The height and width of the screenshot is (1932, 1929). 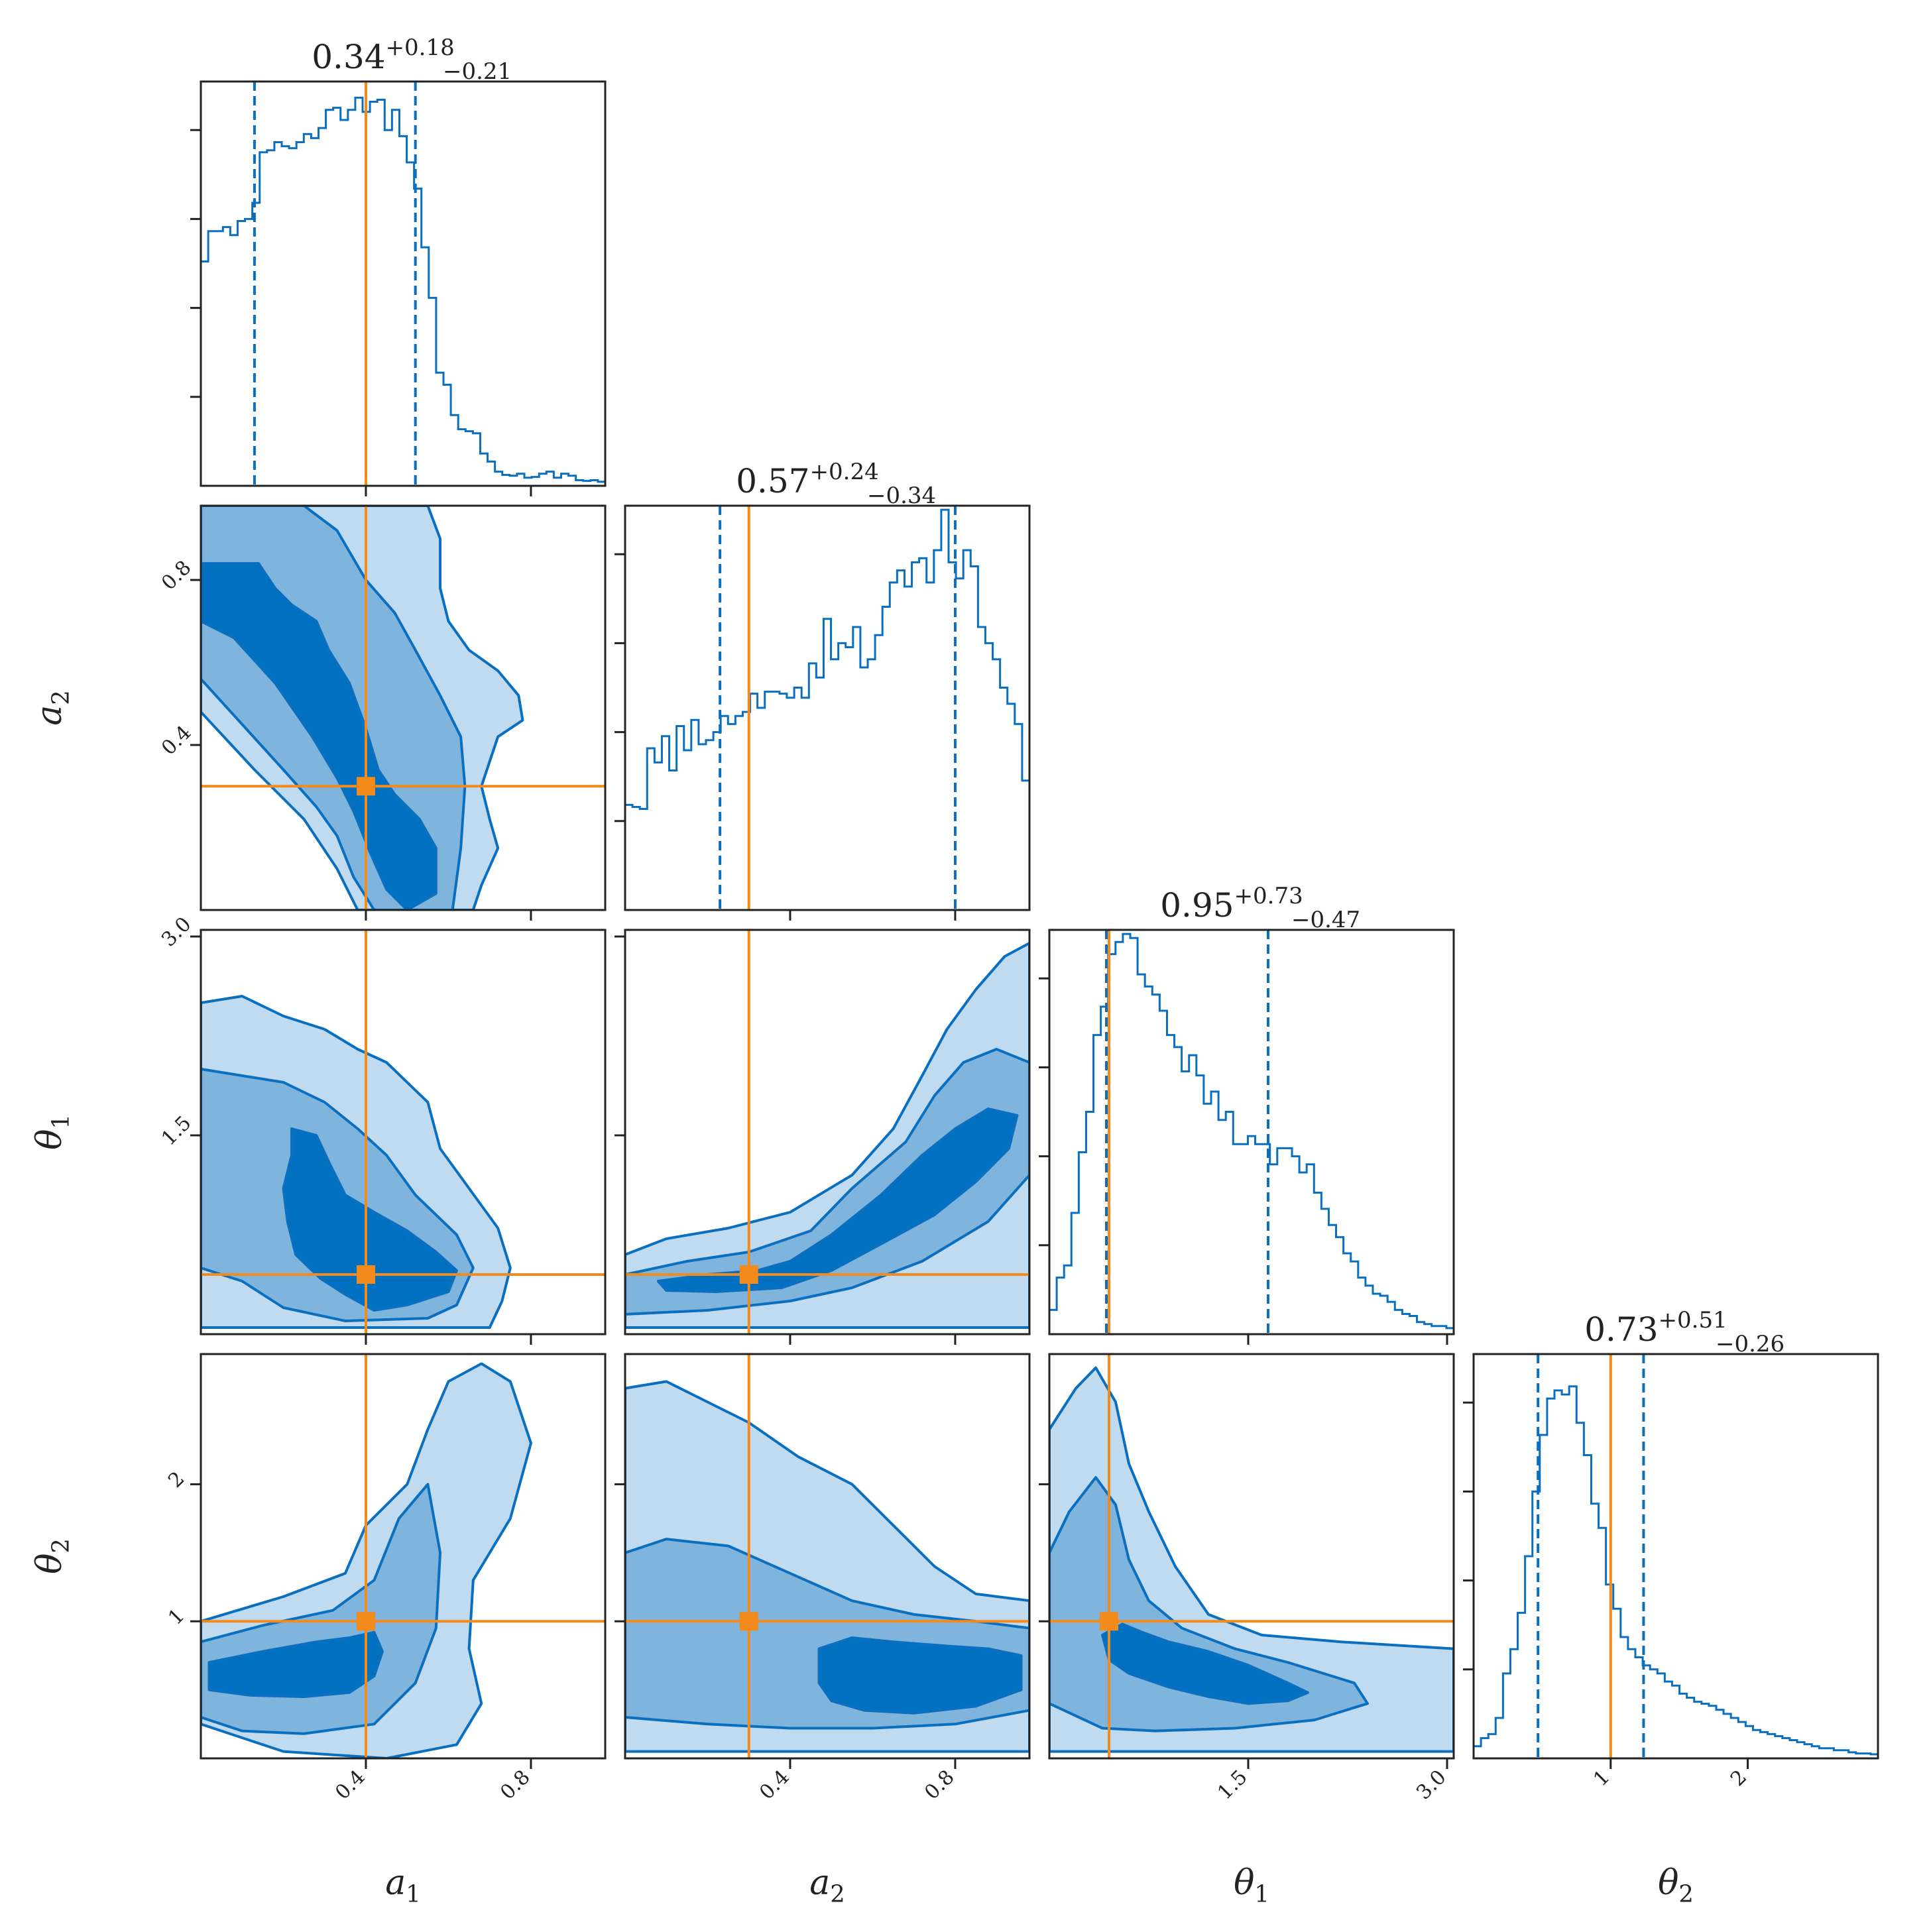 What do you see at coordinates (1197, 905) in the screenshot?
I see `summary-median: 0.95` at bounding box center [1197, 905].